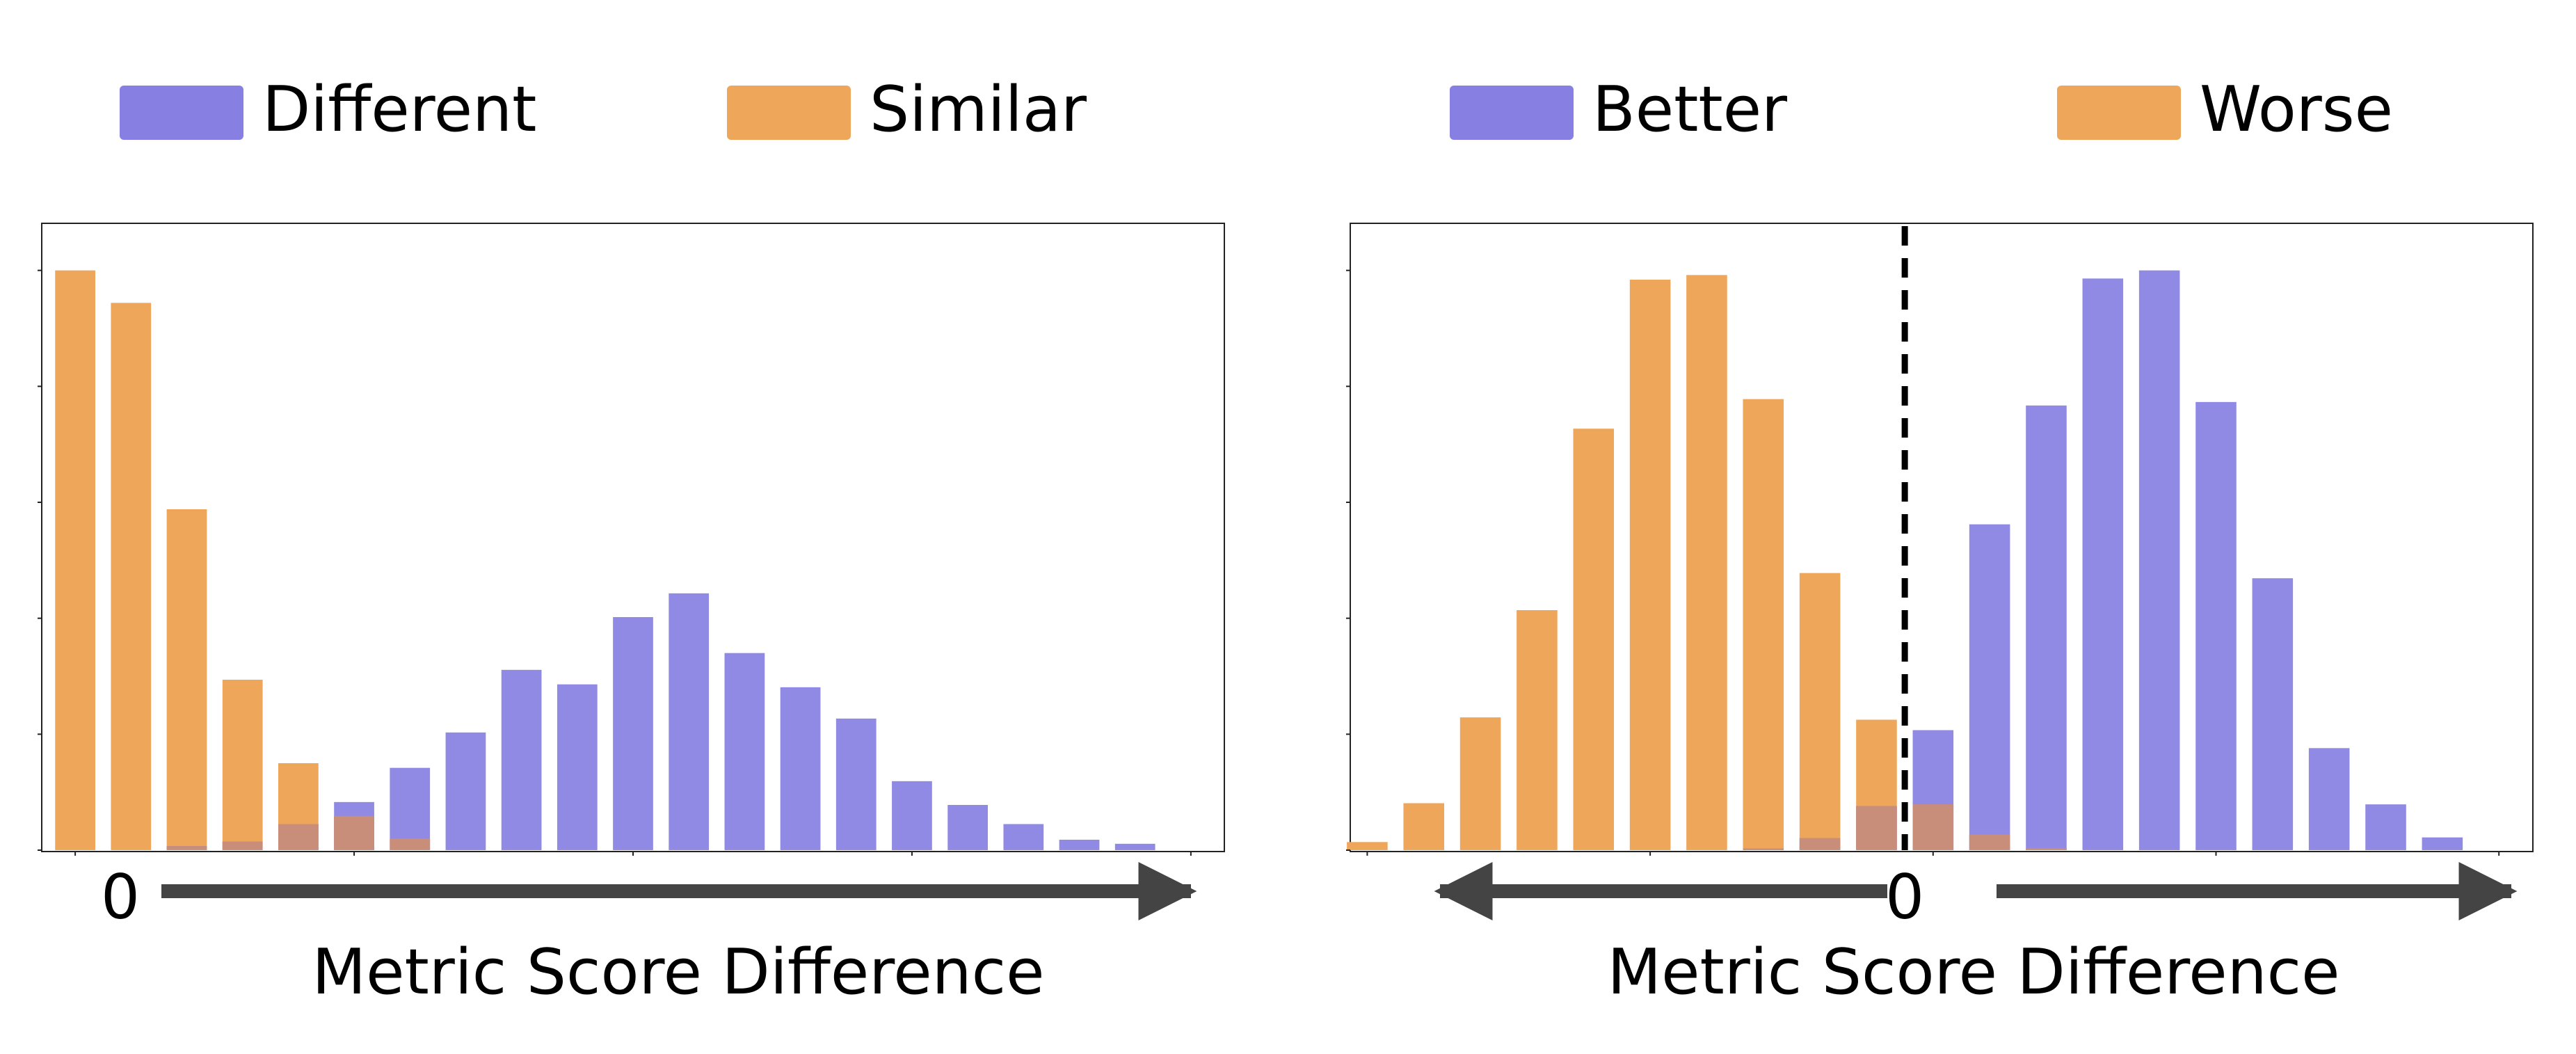  Describe the element at coordinates (2119, 113) in the screenshot. I see `legend-swatch-worse` at that location.